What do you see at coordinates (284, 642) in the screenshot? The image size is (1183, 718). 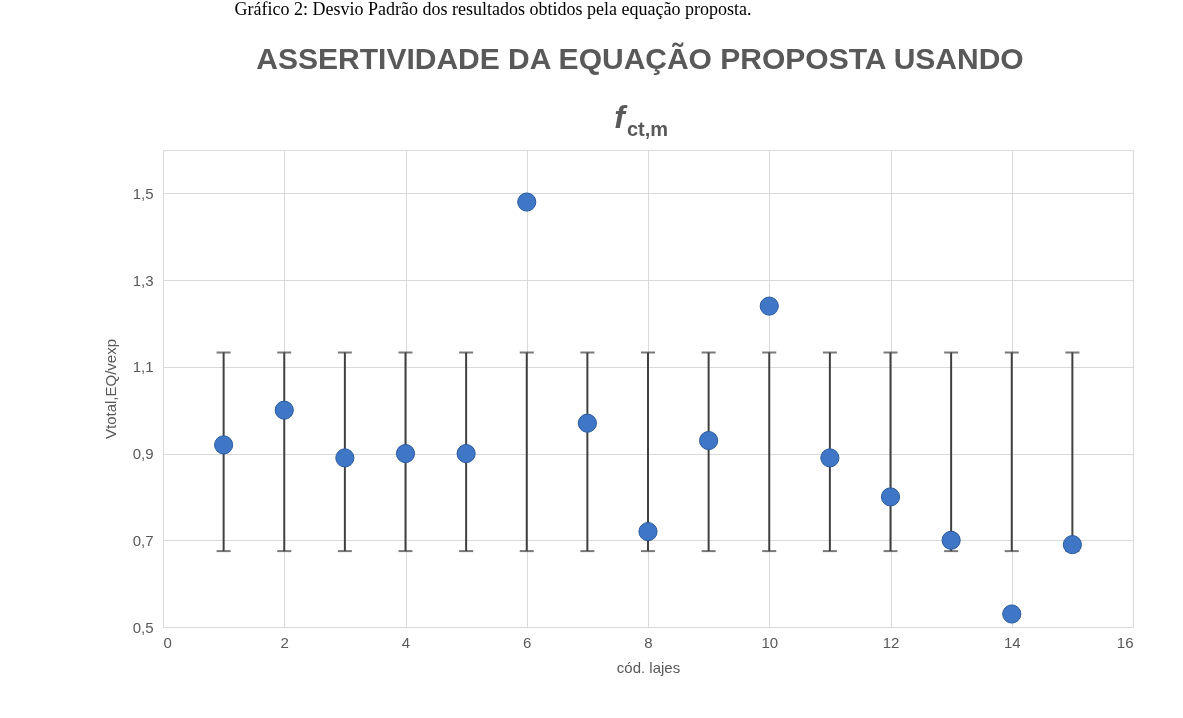 I see `x-tick-label: 2` at bounding box center [284, 642].